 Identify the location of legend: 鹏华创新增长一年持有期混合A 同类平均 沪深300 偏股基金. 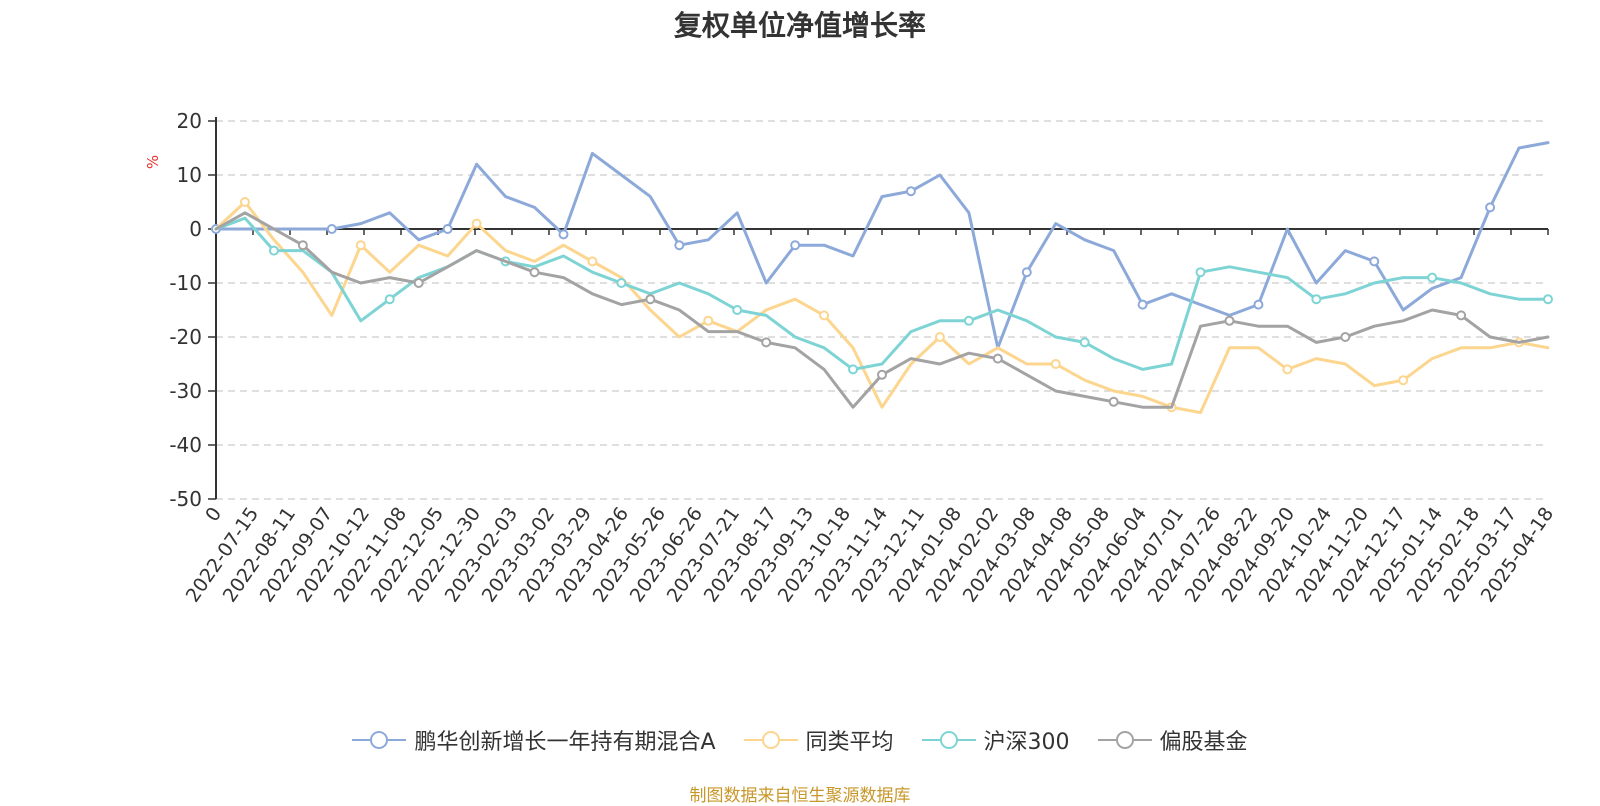
(800, 740).